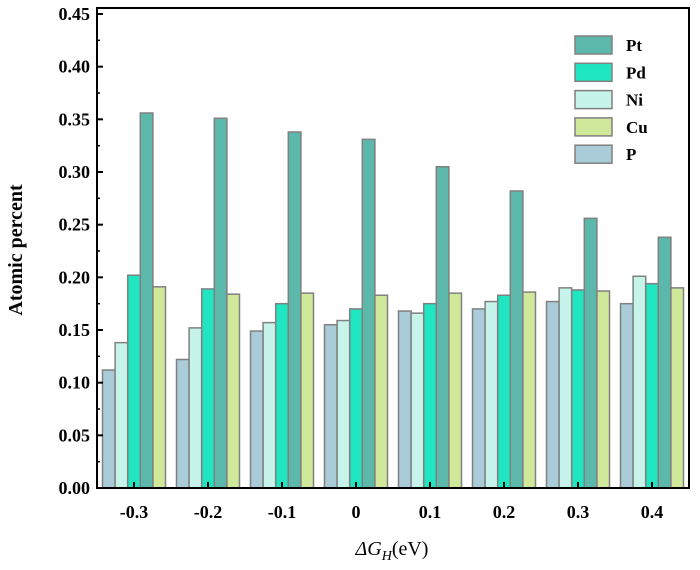 The width and height of the screenshot is (700, 570). I want to click on legend-swatch-cu, so click(593, 127).